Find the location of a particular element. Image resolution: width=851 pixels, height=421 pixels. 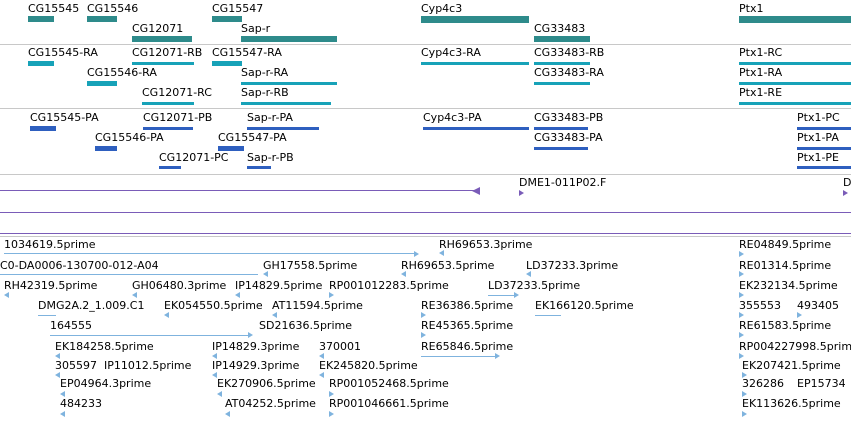

protein-label: CG15545-PA is located at coordinates (64, 117).